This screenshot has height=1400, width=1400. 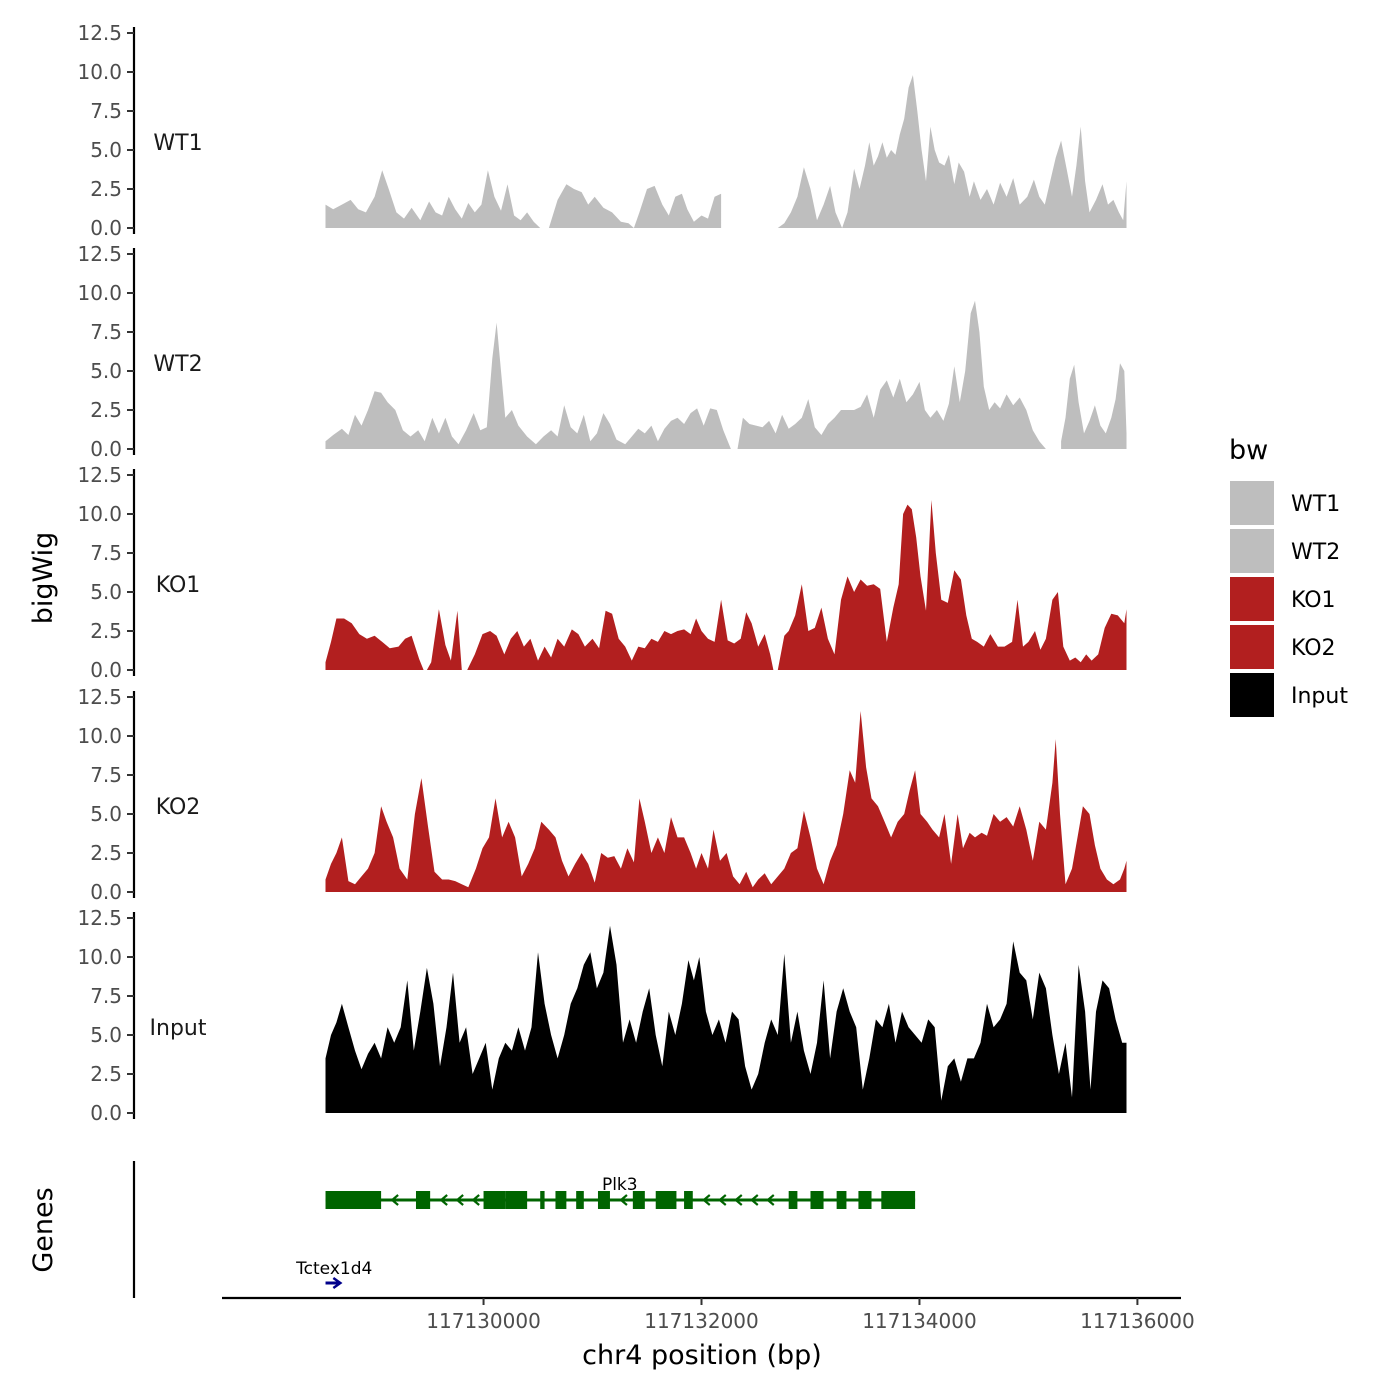 I want to click on legend-label: KO1, so click(x=1313, y=600).